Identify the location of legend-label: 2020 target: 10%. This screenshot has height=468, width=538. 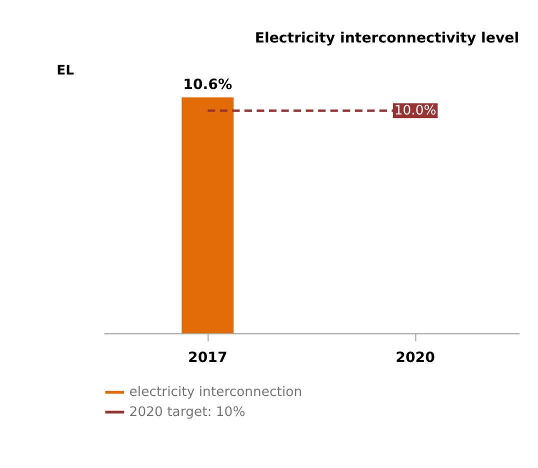
(187, 412).